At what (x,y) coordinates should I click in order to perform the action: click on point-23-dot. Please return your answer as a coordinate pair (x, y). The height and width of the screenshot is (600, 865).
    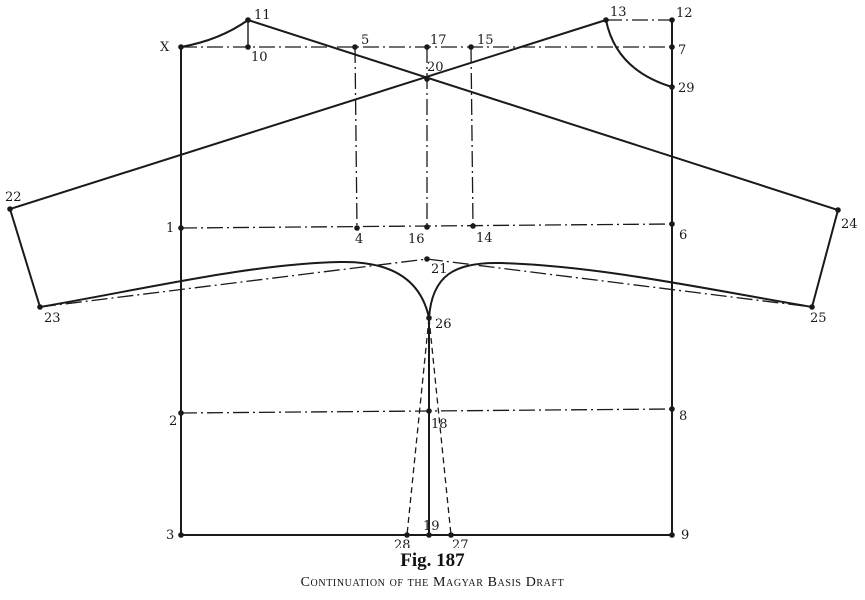
    Looking at the image, I should click on (40, 307).